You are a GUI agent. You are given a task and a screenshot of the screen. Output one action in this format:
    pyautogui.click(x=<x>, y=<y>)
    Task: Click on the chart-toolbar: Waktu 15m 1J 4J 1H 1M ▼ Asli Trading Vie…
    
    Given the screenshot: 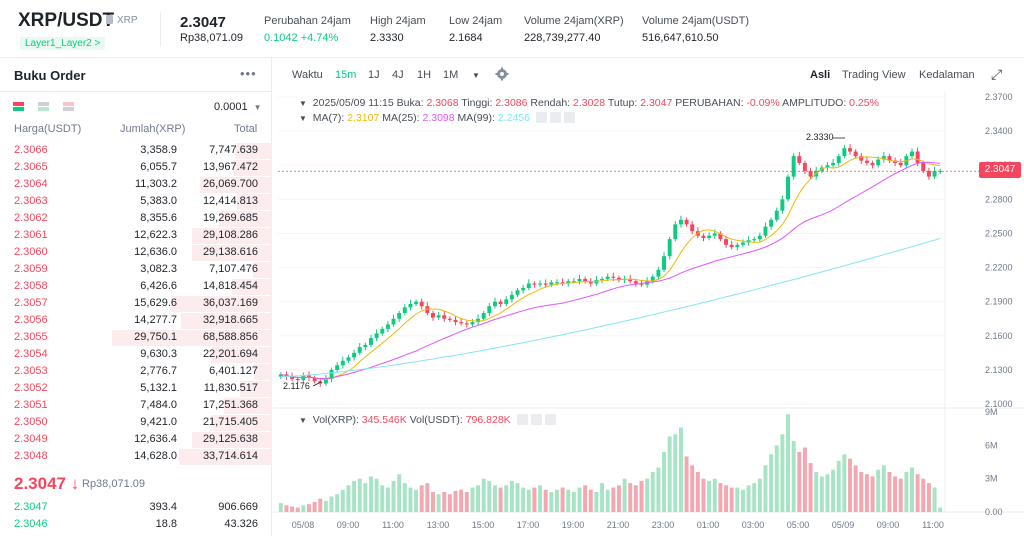 What is the action you would take?
    pyautogui.click(x=648, y=75)
    